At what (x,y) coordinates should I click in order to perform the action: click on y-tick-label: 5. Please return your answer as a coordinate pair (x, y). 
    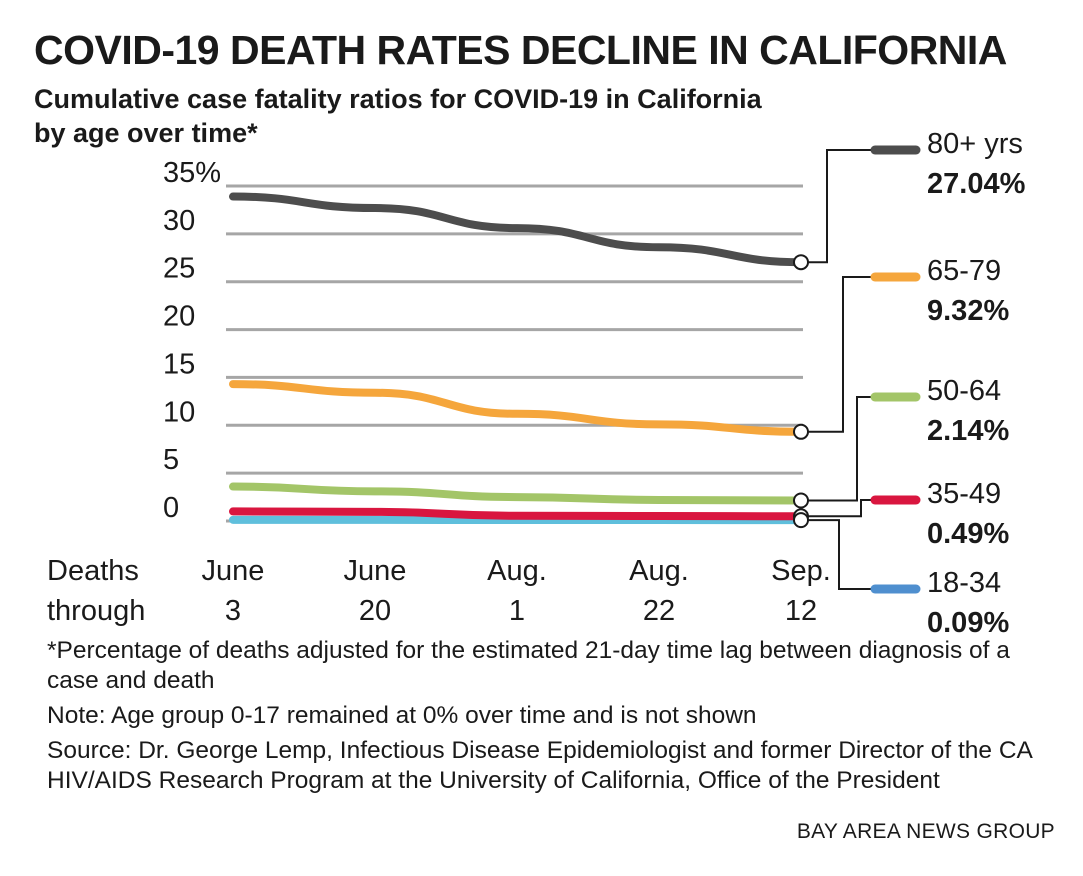
    Looking at the image, I should click on (171, 460).